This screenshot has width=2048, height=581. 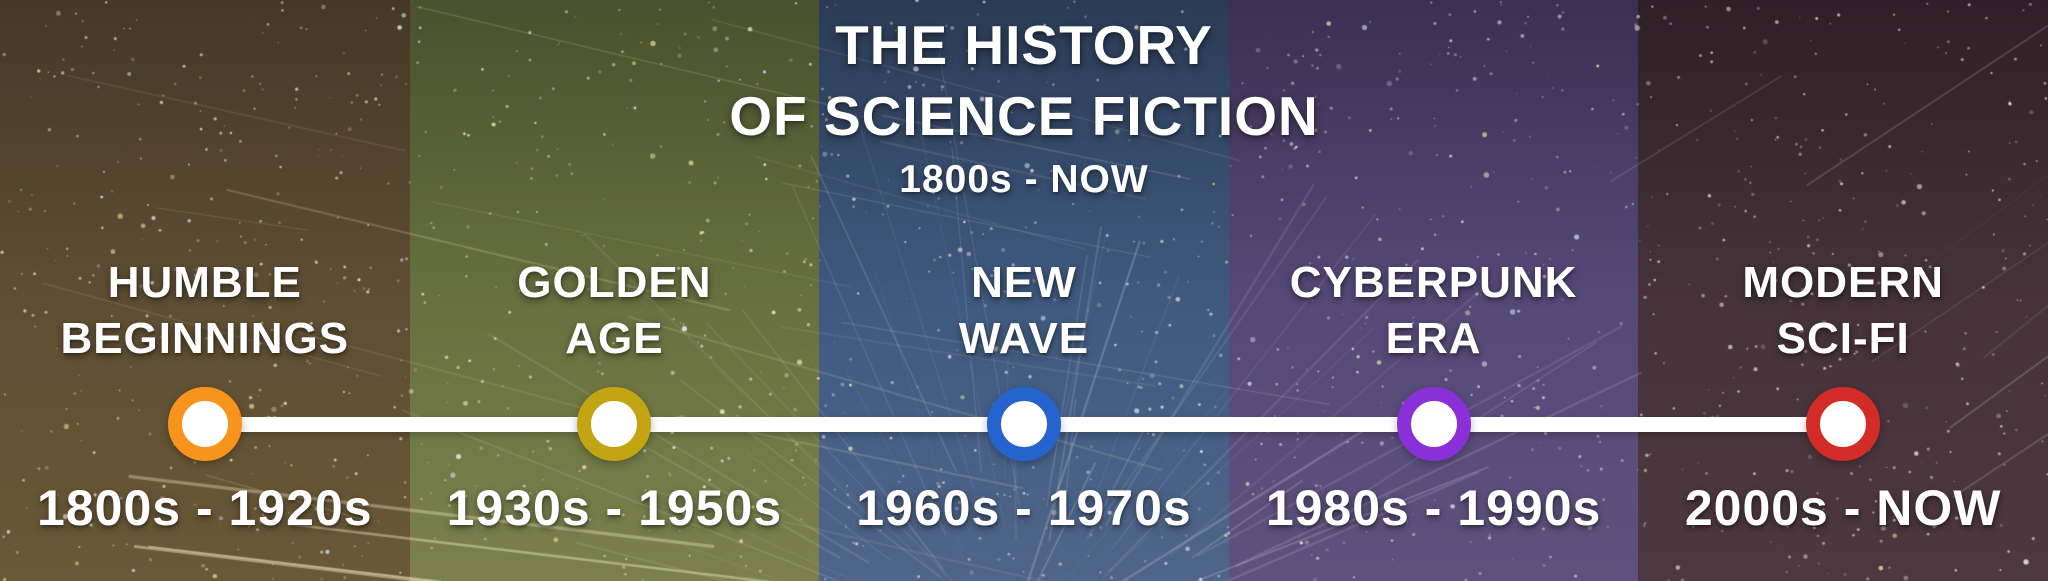 I want to click on era-years: 1980s - 1990s, so click(x=1433, y=508).